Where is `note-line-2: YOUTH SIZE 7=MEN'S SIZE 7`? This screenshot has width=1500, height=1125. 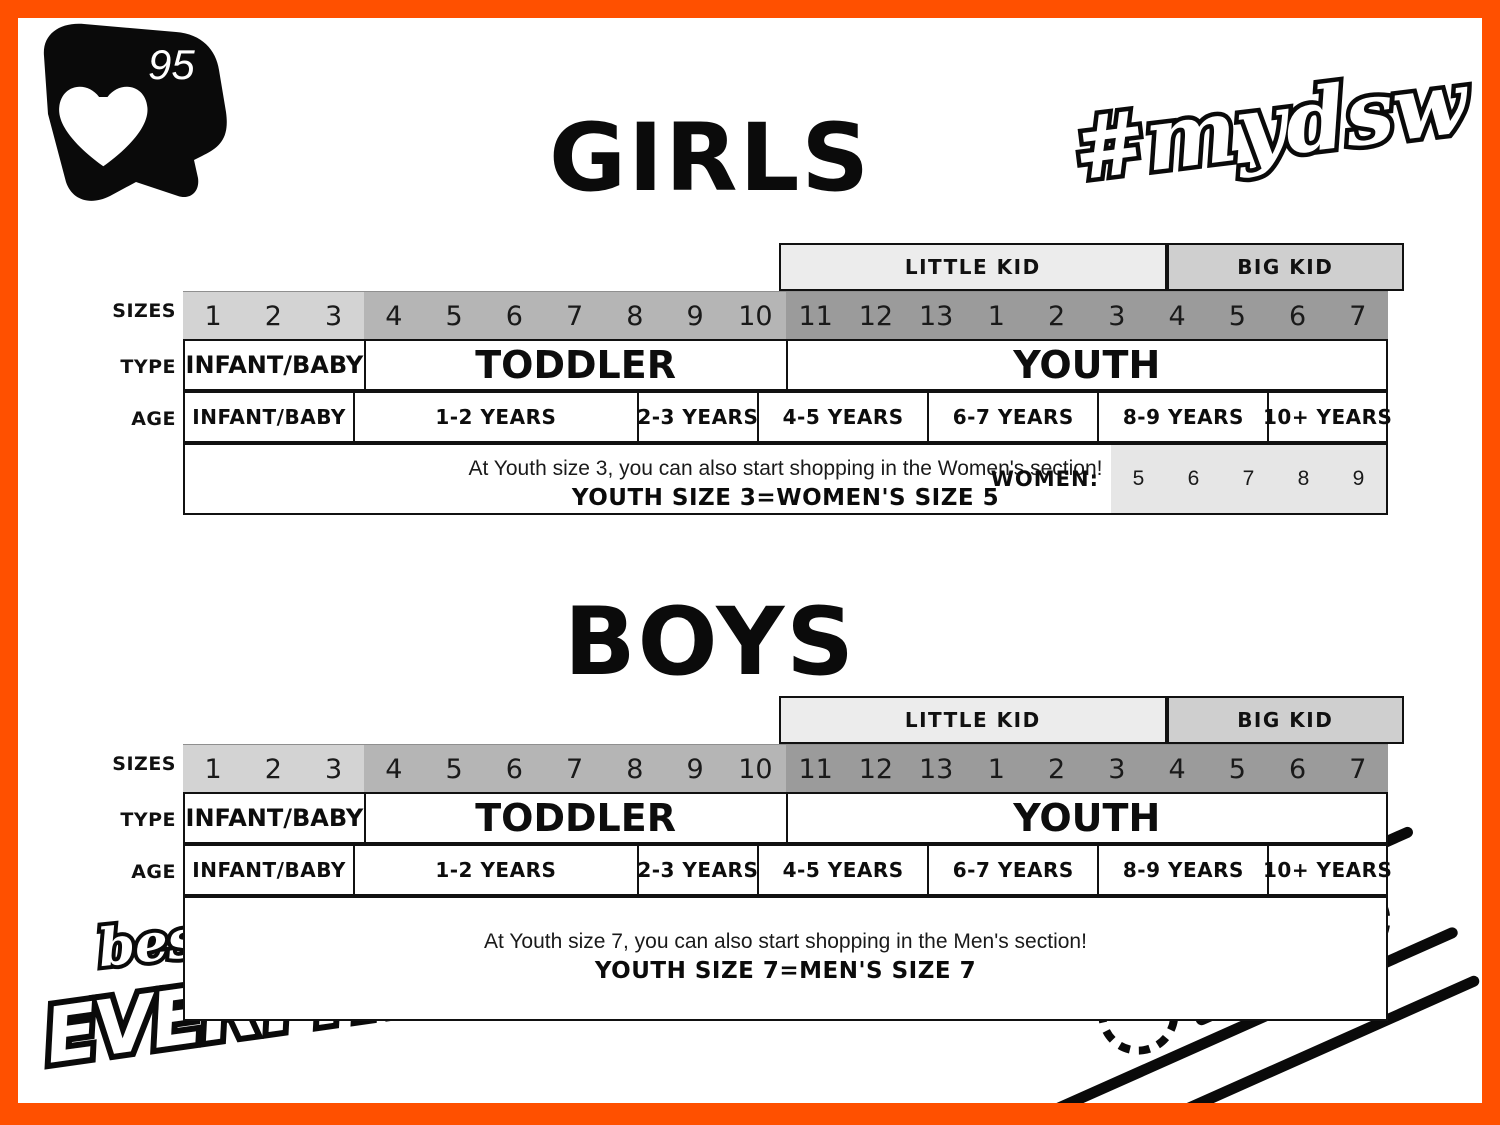 note-line-2: YOUTH SIZE 7=MEN'S SIZE 7 is located at coordinates (785, 971).